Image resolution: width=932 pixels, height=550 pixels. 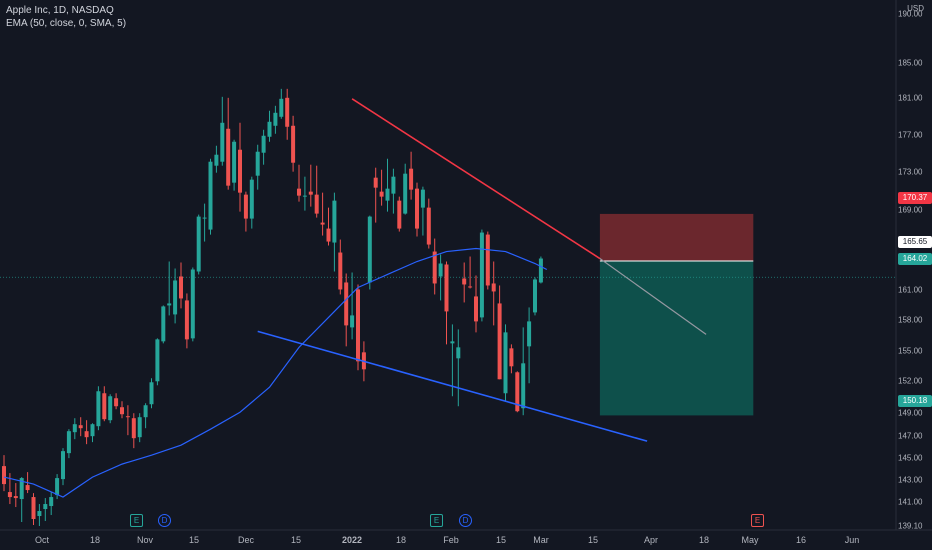 I want to click on last-price-tag: 164.02, so click(x=915, y=259).